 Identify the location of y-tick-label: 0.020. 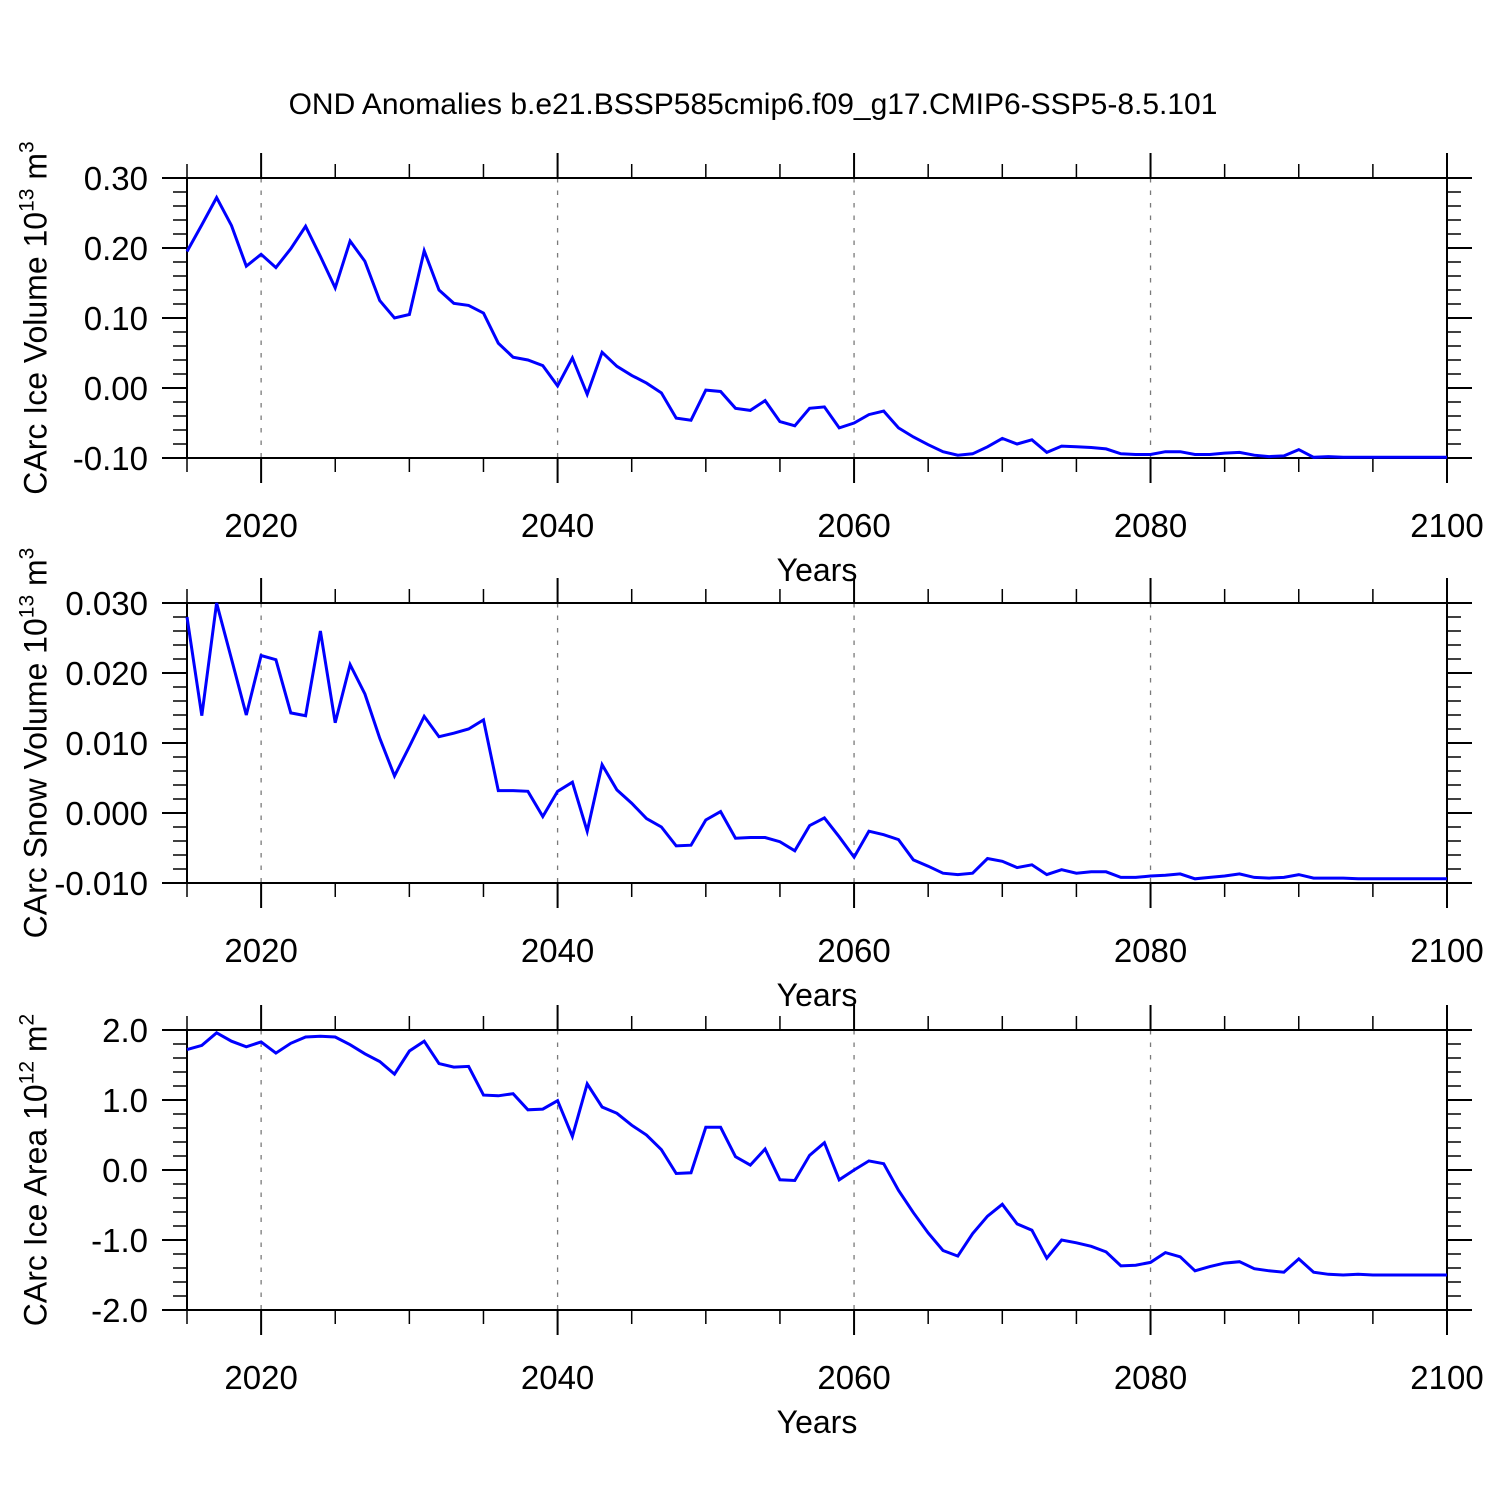
(106, 673).